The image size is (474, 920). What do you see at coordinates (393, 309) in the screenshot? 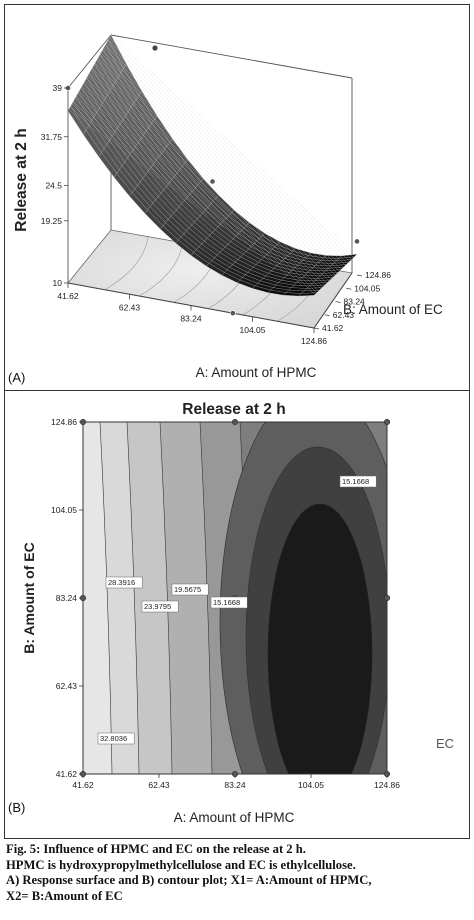
I see `panel-a-y-axis-label: B: Amount of EC` at bounding box center [393, 309].